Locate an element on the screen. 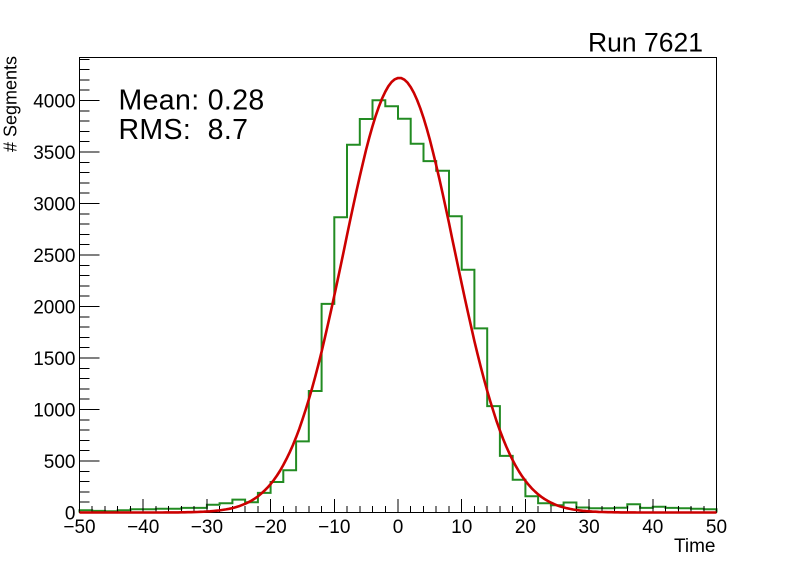 This screenshot has width=796, height=572. svg-text: 1000 is located at coordinates (54, 410).